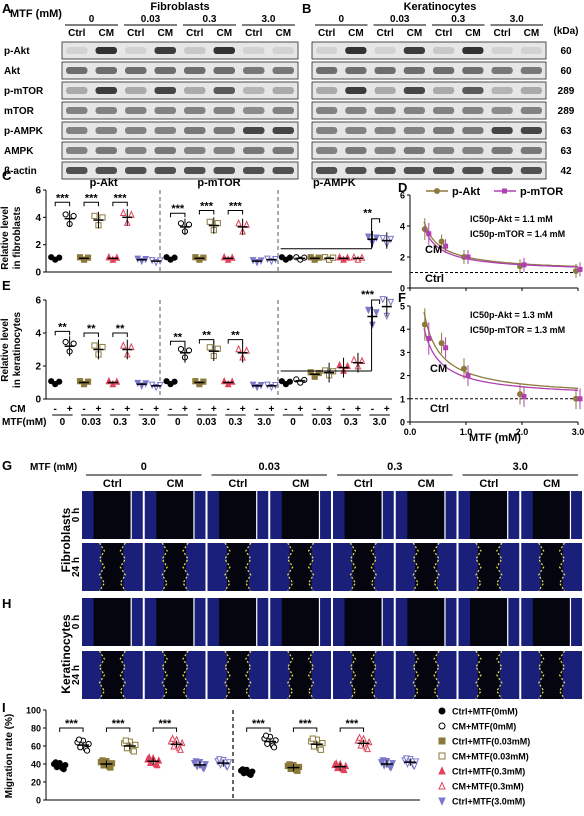 This screenshot has height=816, width=584. I want to click on y-tick-label: 0, so click(402, 423).